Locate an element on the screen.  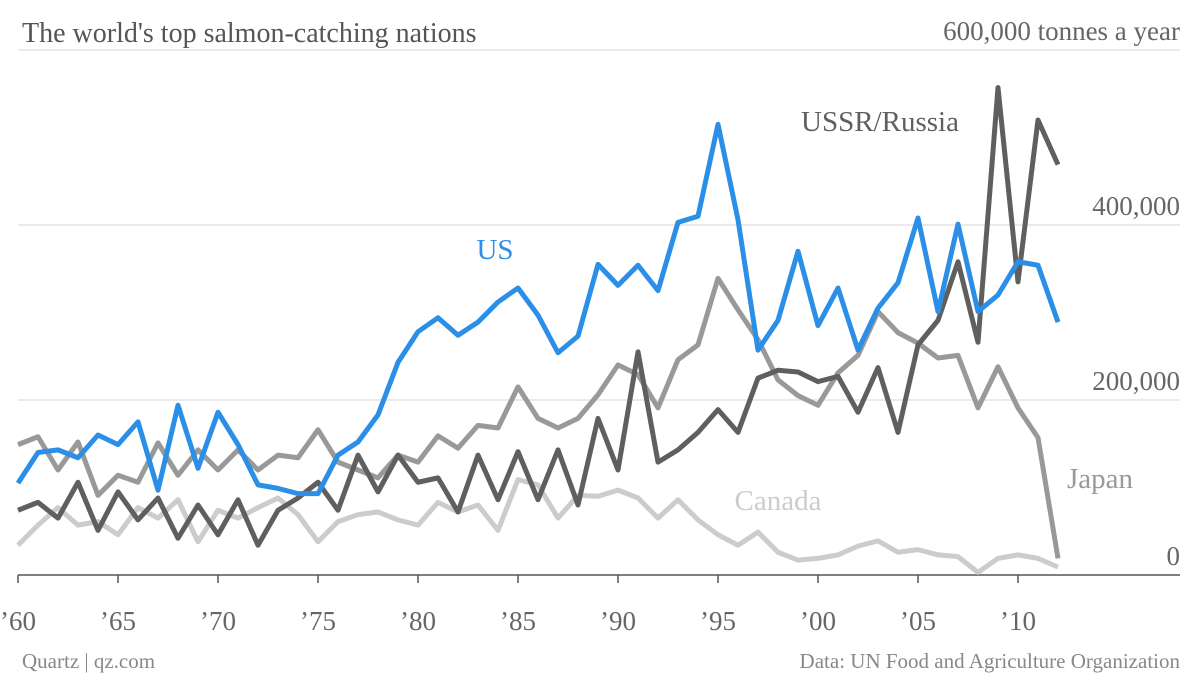
x-tick-label: ’95 is located at coordinates (718, 621).